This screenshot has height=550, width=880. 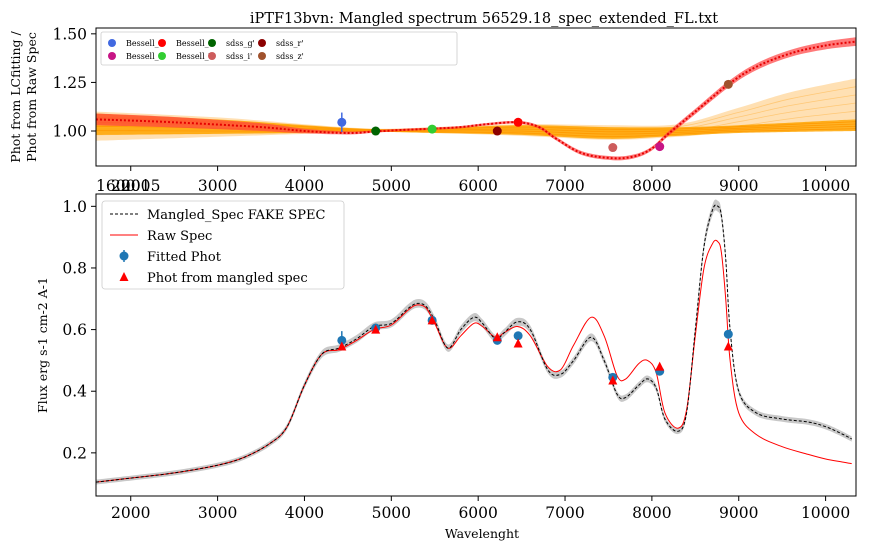 I want to click on bottom-x-tick-label: 2000, so click(x=130, y=513).